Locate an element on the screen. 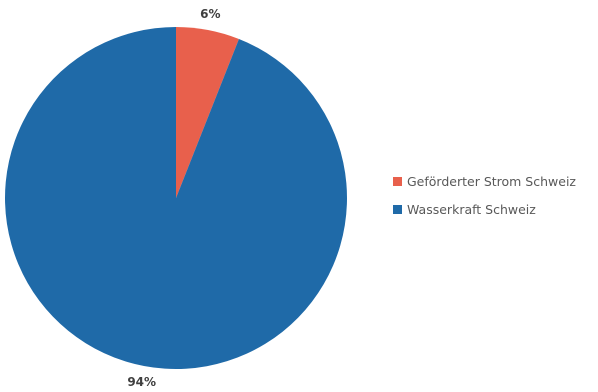 The width and height of the screenshot is (598, 392). data-label: 6% is located at coordinates (210, 14).